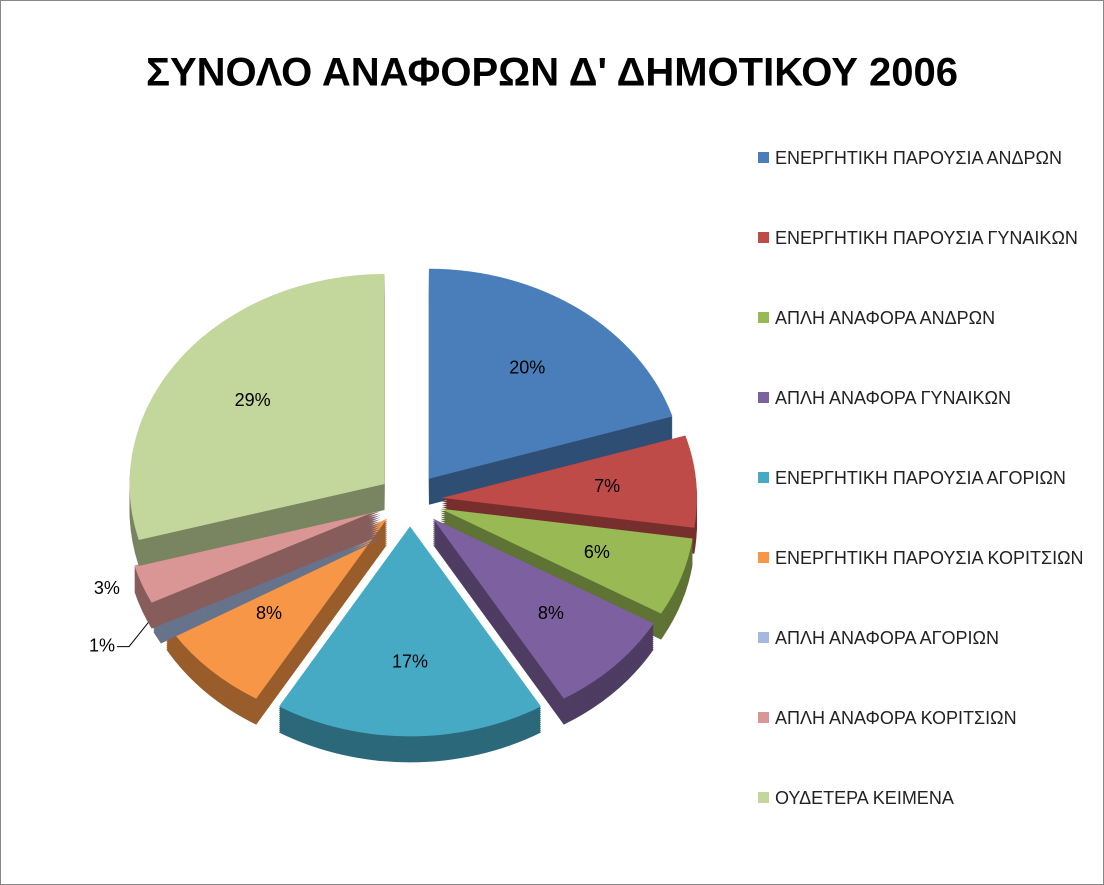 This screenshot has height=885, width=1104. Describe the element at coordinates (527, 368) in the screenshot. I see `data-label: 20%` at that location.